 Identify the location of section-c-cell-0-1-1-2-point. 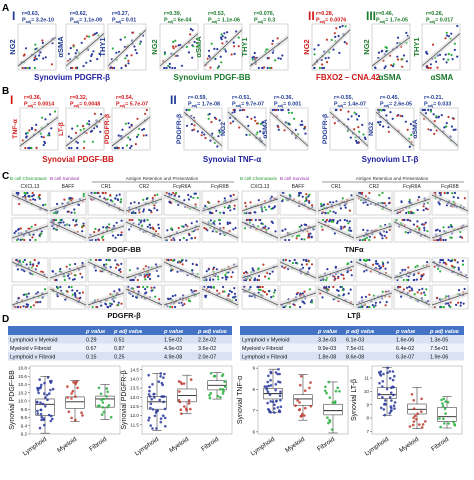
(111, 304).